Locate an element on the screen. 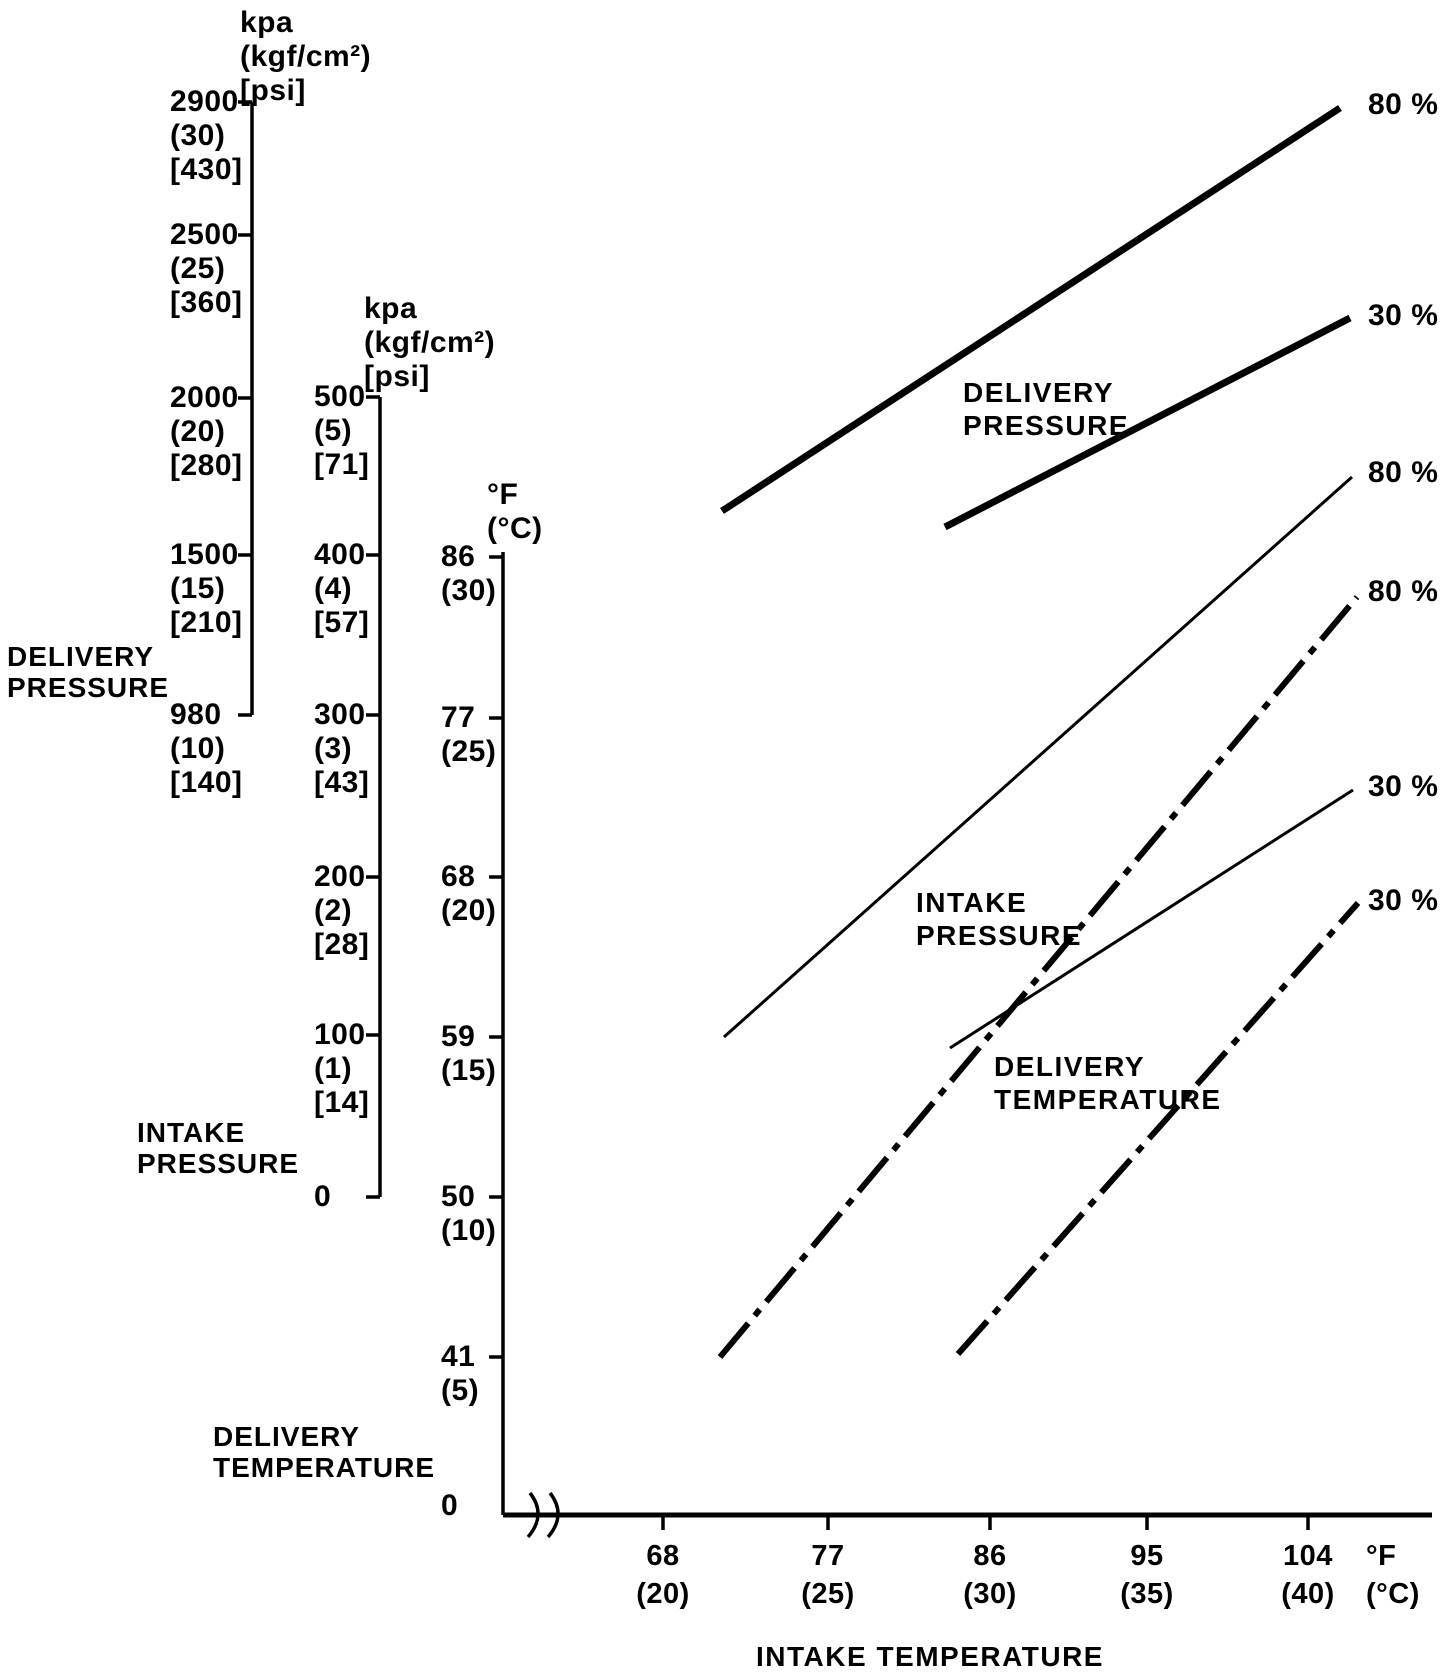 This screenshot has height=1672, width=1440. delivery-pressure-scale-name: DELIVERY PRESSURE is located at coordinates (88, 672).